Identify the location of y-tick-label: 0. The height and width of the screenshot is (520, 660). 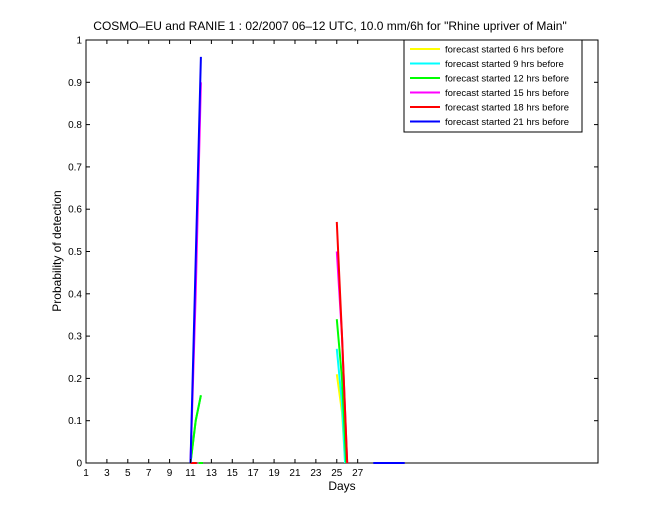
(79, 464).